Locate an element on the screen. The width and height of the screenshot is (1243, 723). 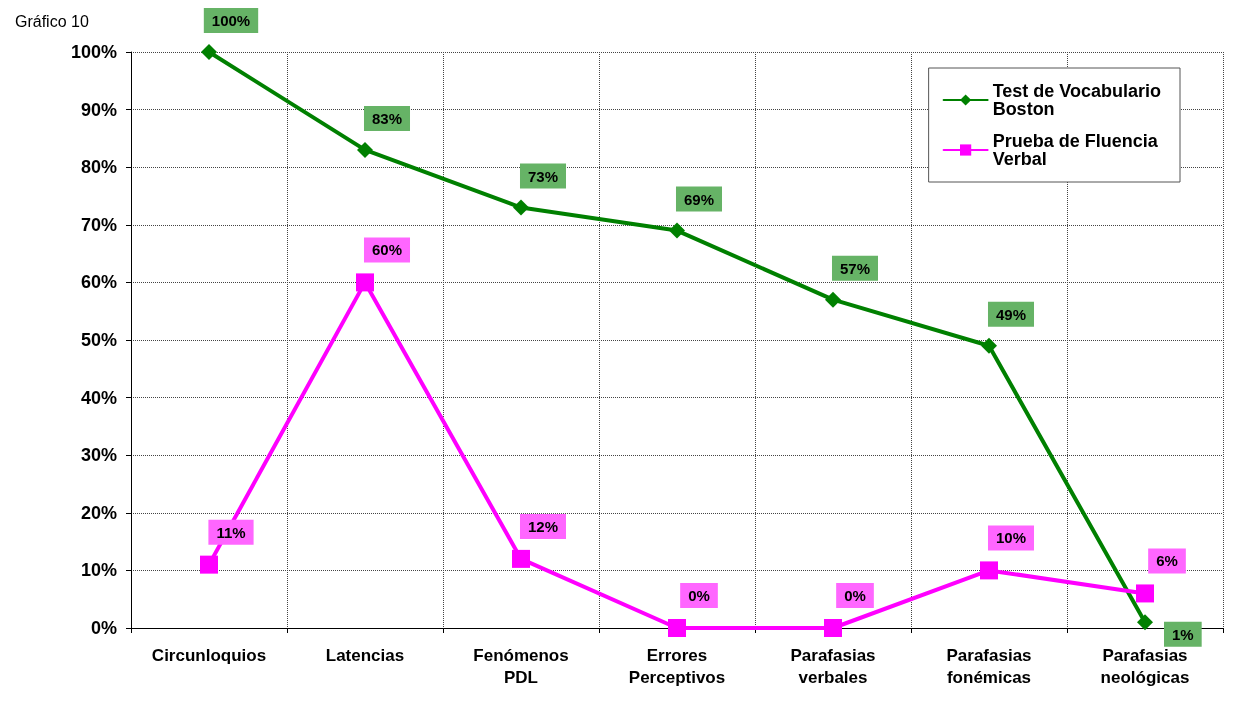
x-tick-label: Latencias is located at coordinates (365, 655).